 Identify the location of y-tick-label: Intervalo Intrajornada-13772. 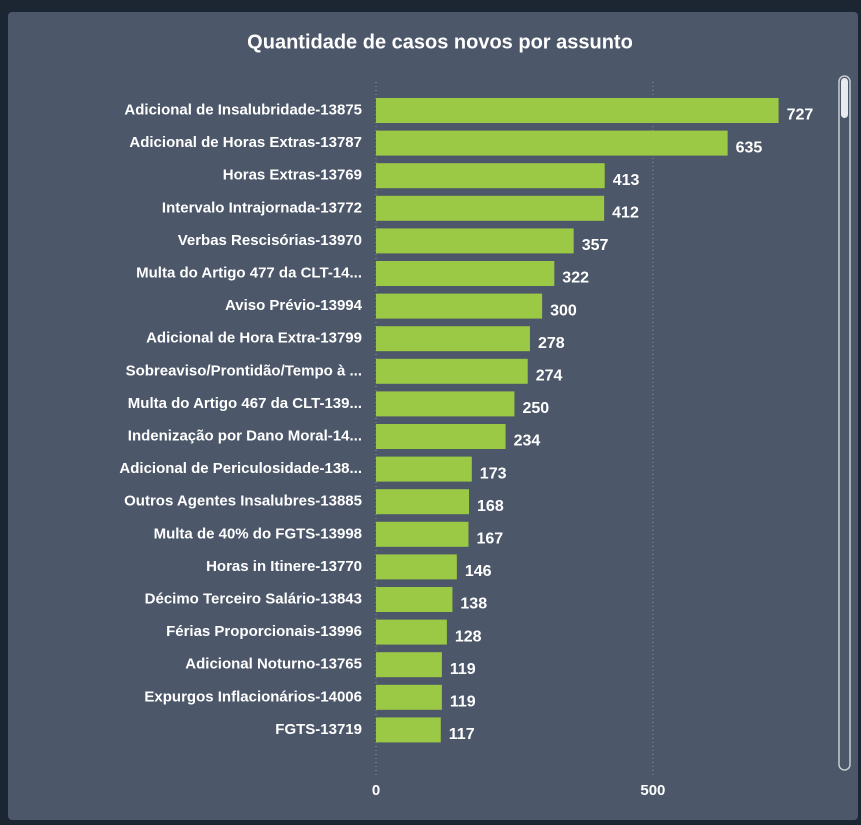
(262, 207).